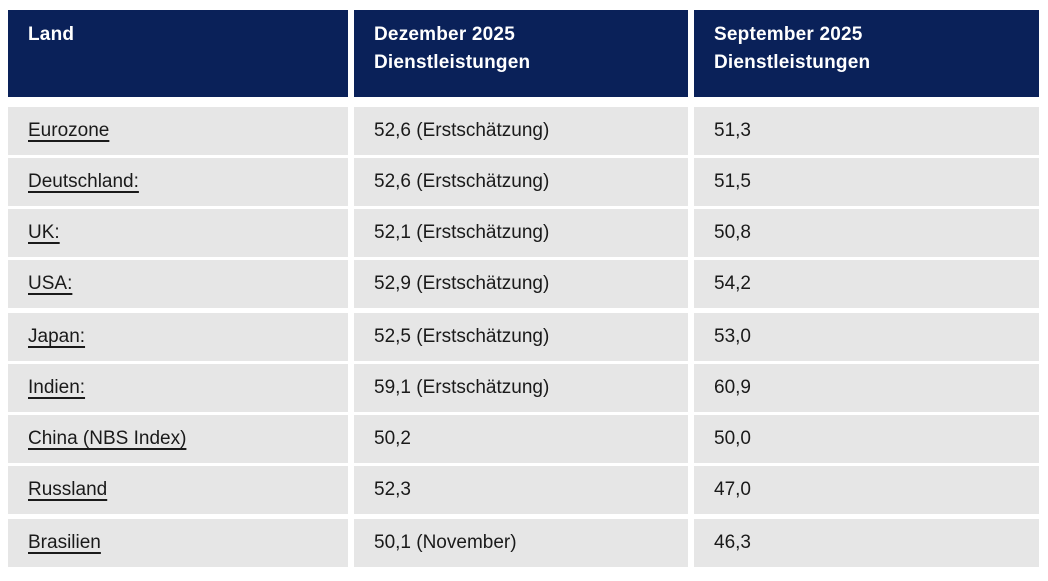 Image resolution: width=1048 pixels, height=581 pixels. I want to click on country-link-china: China (NBS Index), so click(107, 438).